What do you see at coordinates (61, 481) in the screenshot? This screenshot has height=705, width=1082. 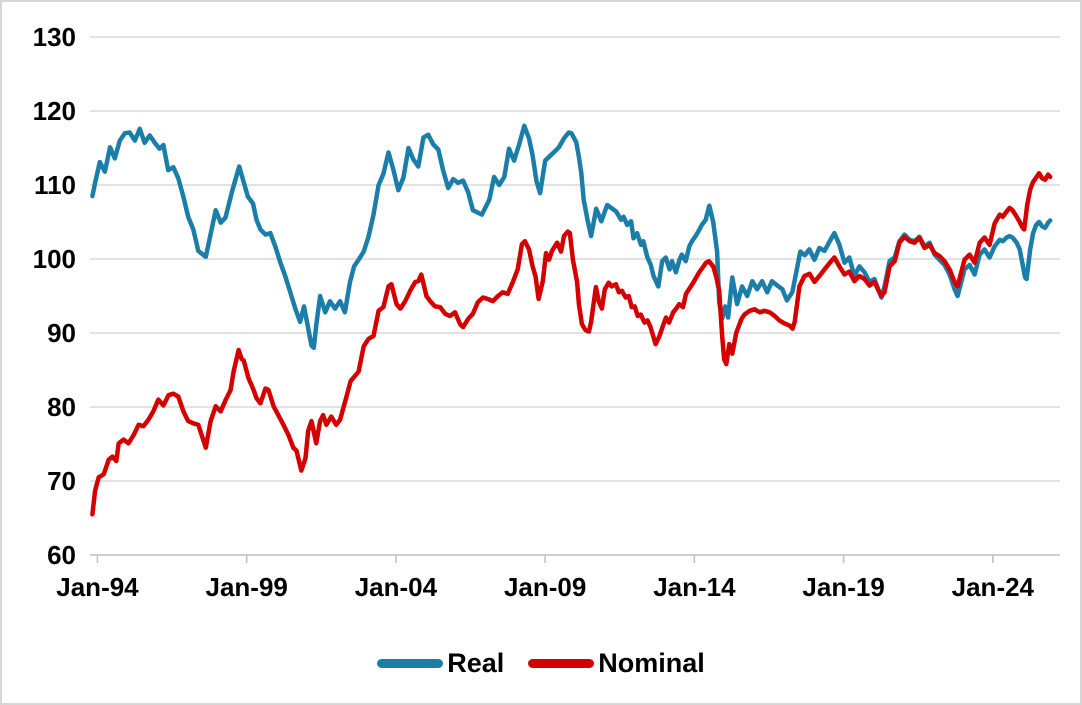 I see `y-axis-label: 70` at bounding box center [61, 481].